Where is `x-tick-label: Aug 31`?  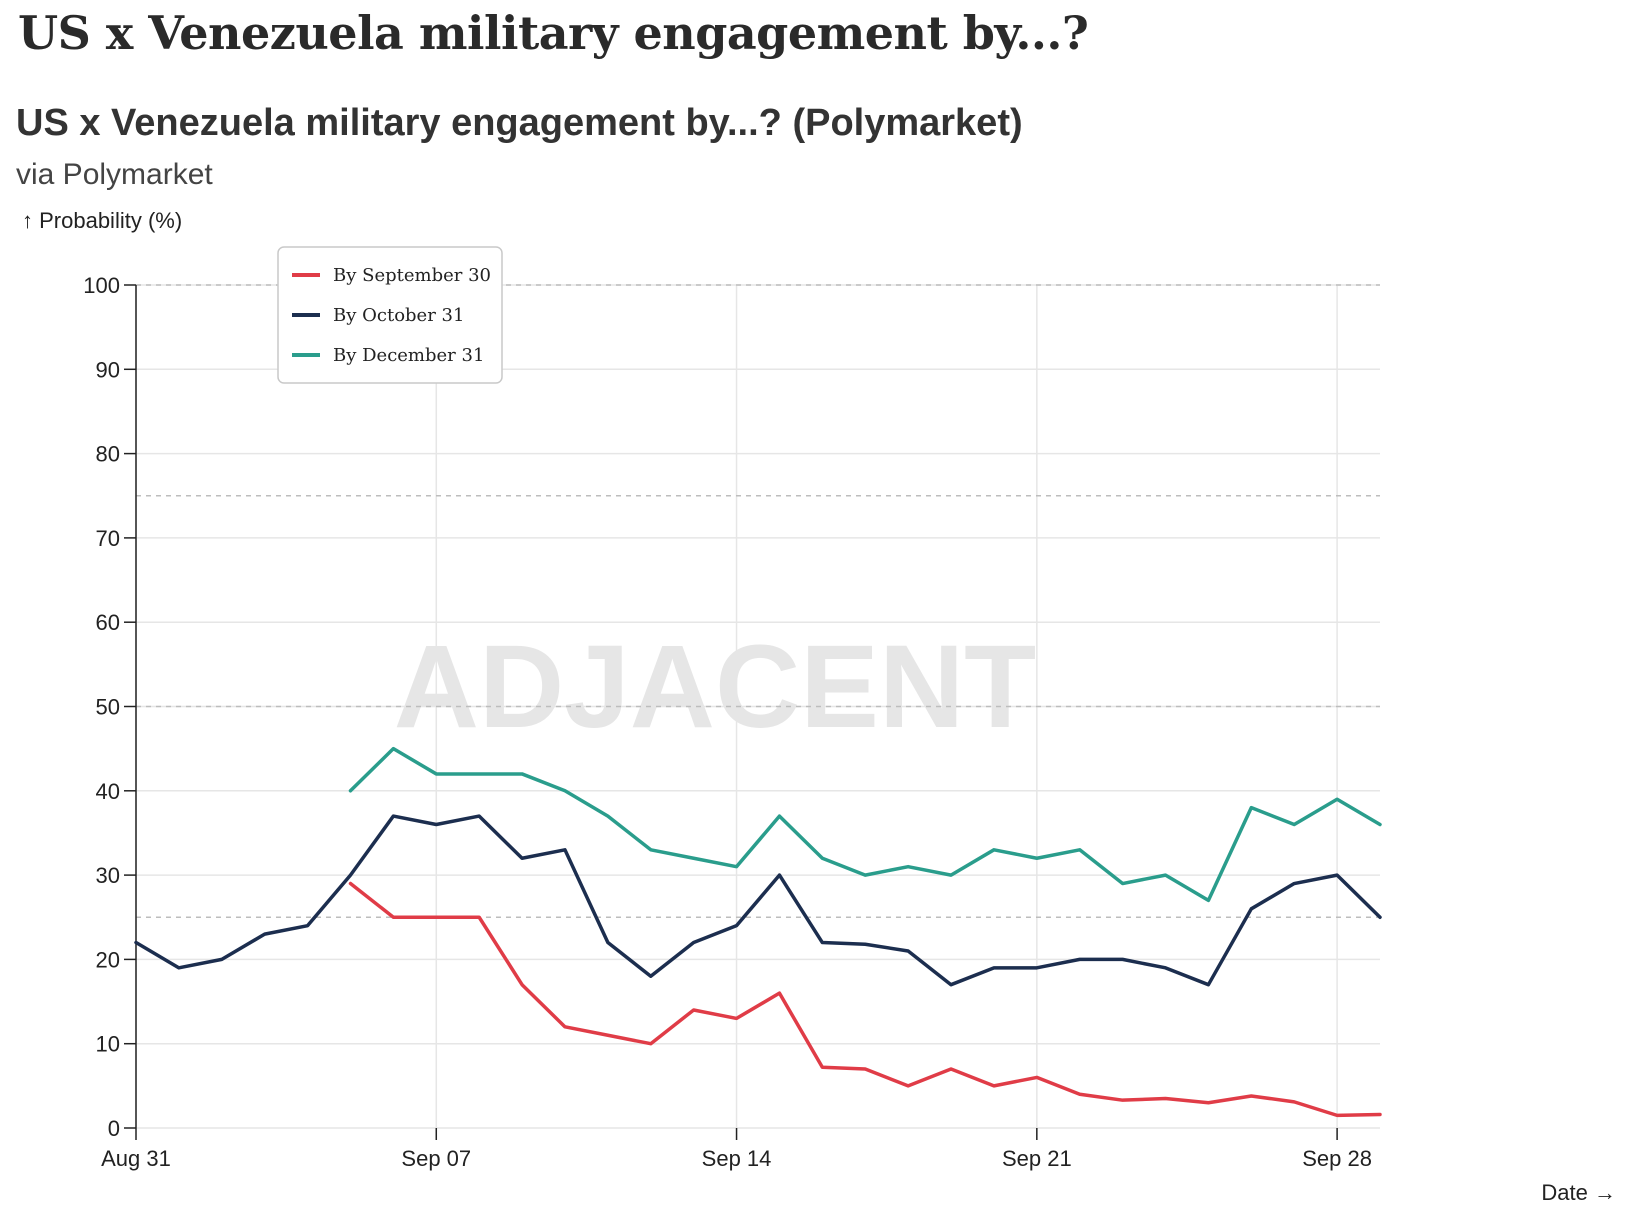 x-tick-label: Aug 31 is located at coordinates (136, 1158).